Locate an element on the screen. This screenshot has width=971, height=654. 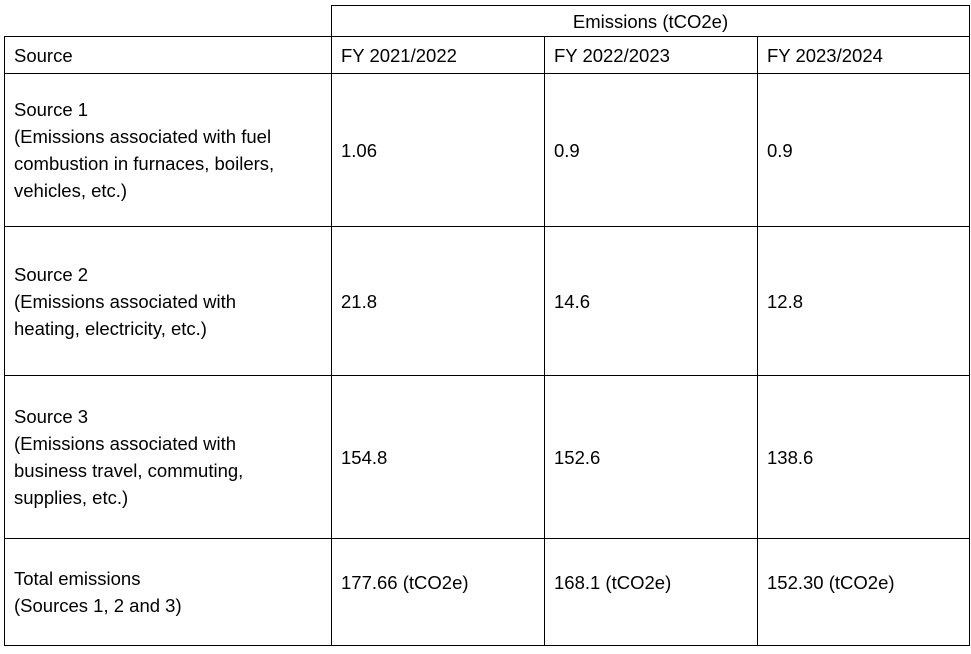
source-title: Source 2 is located at coordinates (51, 274).